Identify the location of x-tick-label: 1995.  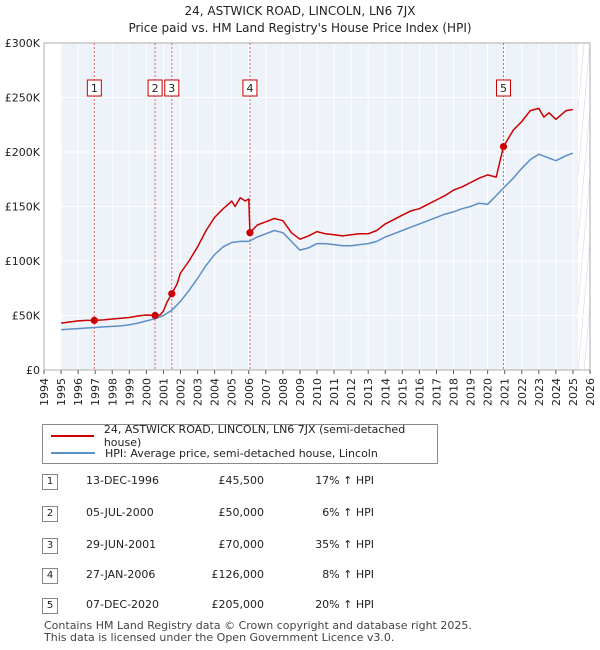
(61, 392).